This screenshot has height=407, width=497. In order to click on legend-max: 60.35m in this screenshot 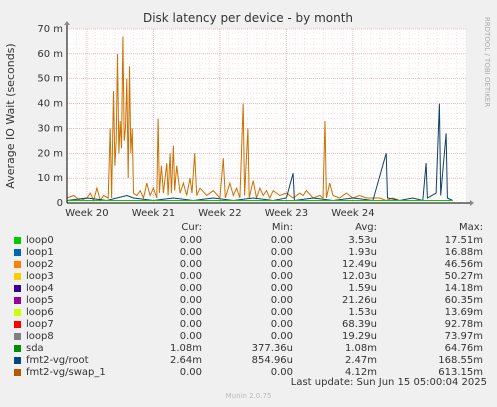, I will do `click(463, 300)`.